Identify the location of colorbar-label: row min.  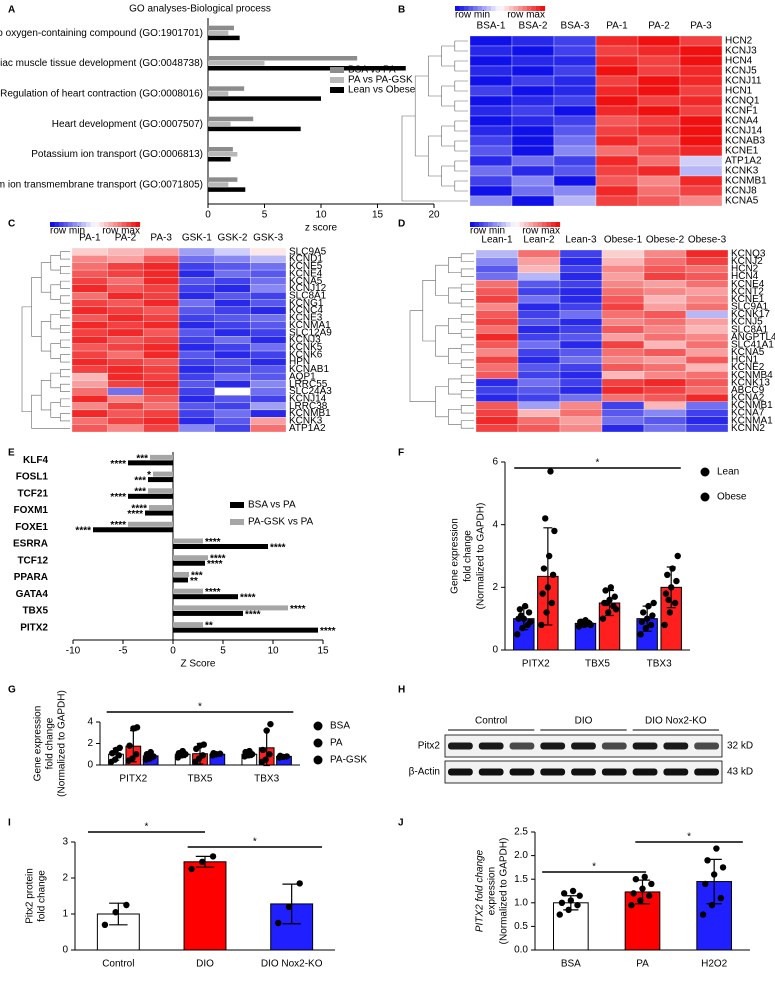
(472, 15).